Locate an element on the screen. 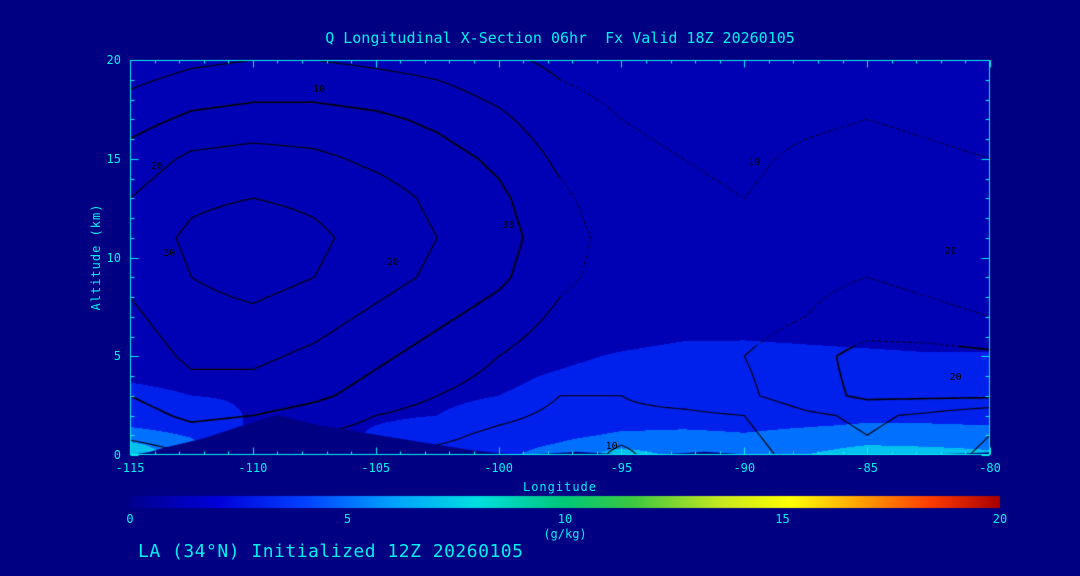 Image resolution: width=1080 pixels, height=576 pixels. colorbar-units-label: (g/kg) is located at coordinates (565, 534).